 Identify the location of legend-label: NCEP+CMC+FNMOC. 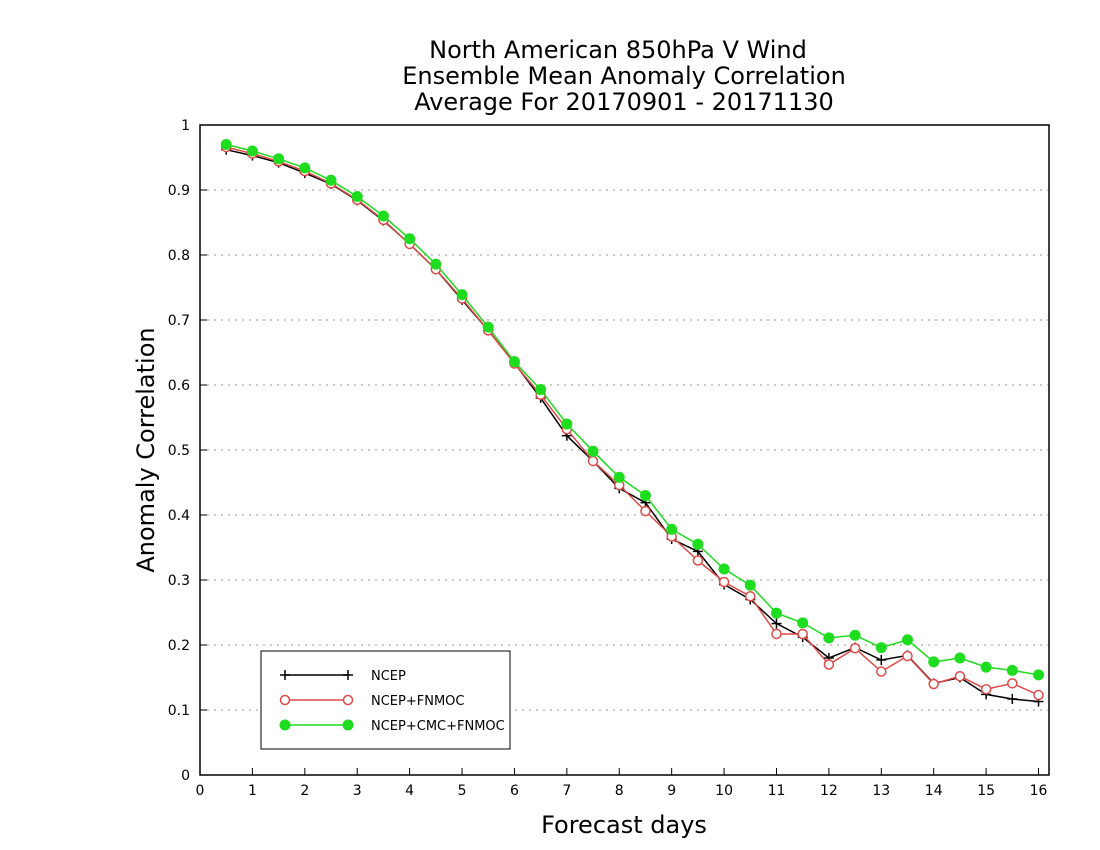
(438, 726).